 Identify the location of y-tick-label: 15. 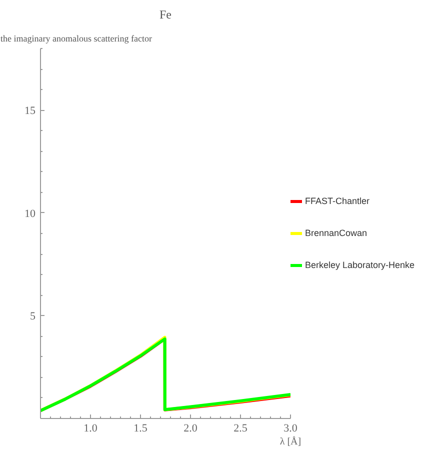
(30, 111).